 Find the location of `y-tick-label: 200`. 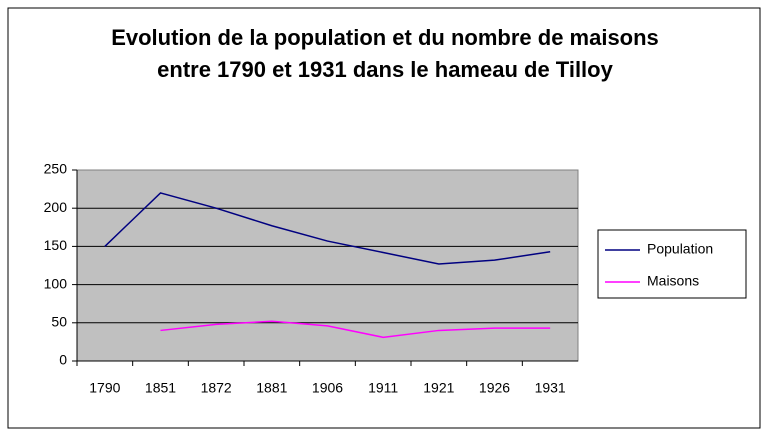

y-tick-label: 200 is located at coordinates (56, 207).